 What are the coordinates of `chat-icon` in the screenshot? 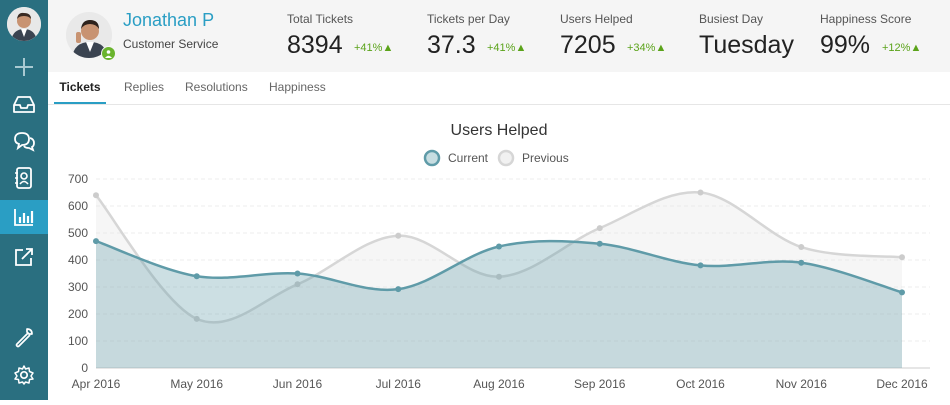 It's located at (24, 141).